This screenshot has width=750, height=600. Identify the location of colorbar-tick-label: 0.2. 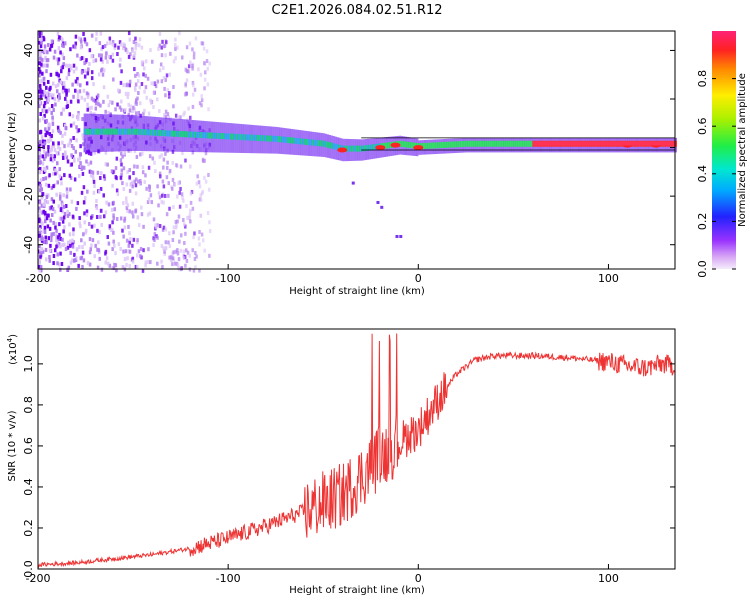
(702, 222).